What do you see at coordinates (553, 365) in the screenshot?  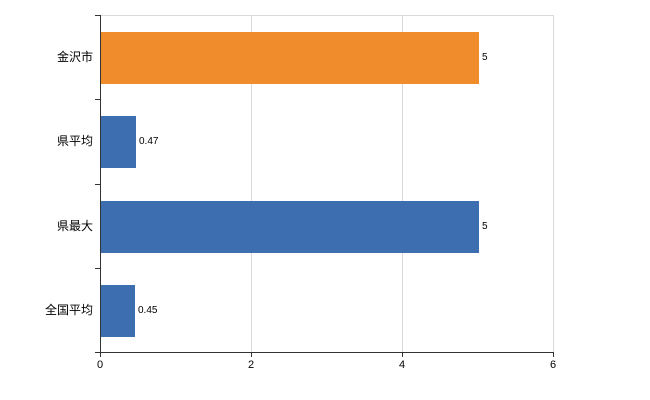 I see `x-axis-tick-label: 6` at bounding box center [553, 365].